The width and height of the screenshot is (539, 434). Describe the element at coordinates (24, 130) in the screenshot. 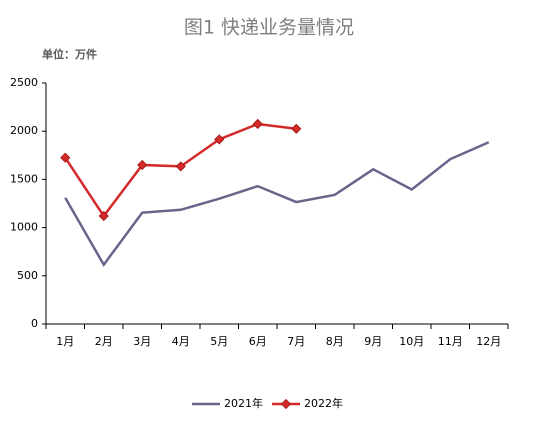

I see `y-tick-label: 2000` at that location.